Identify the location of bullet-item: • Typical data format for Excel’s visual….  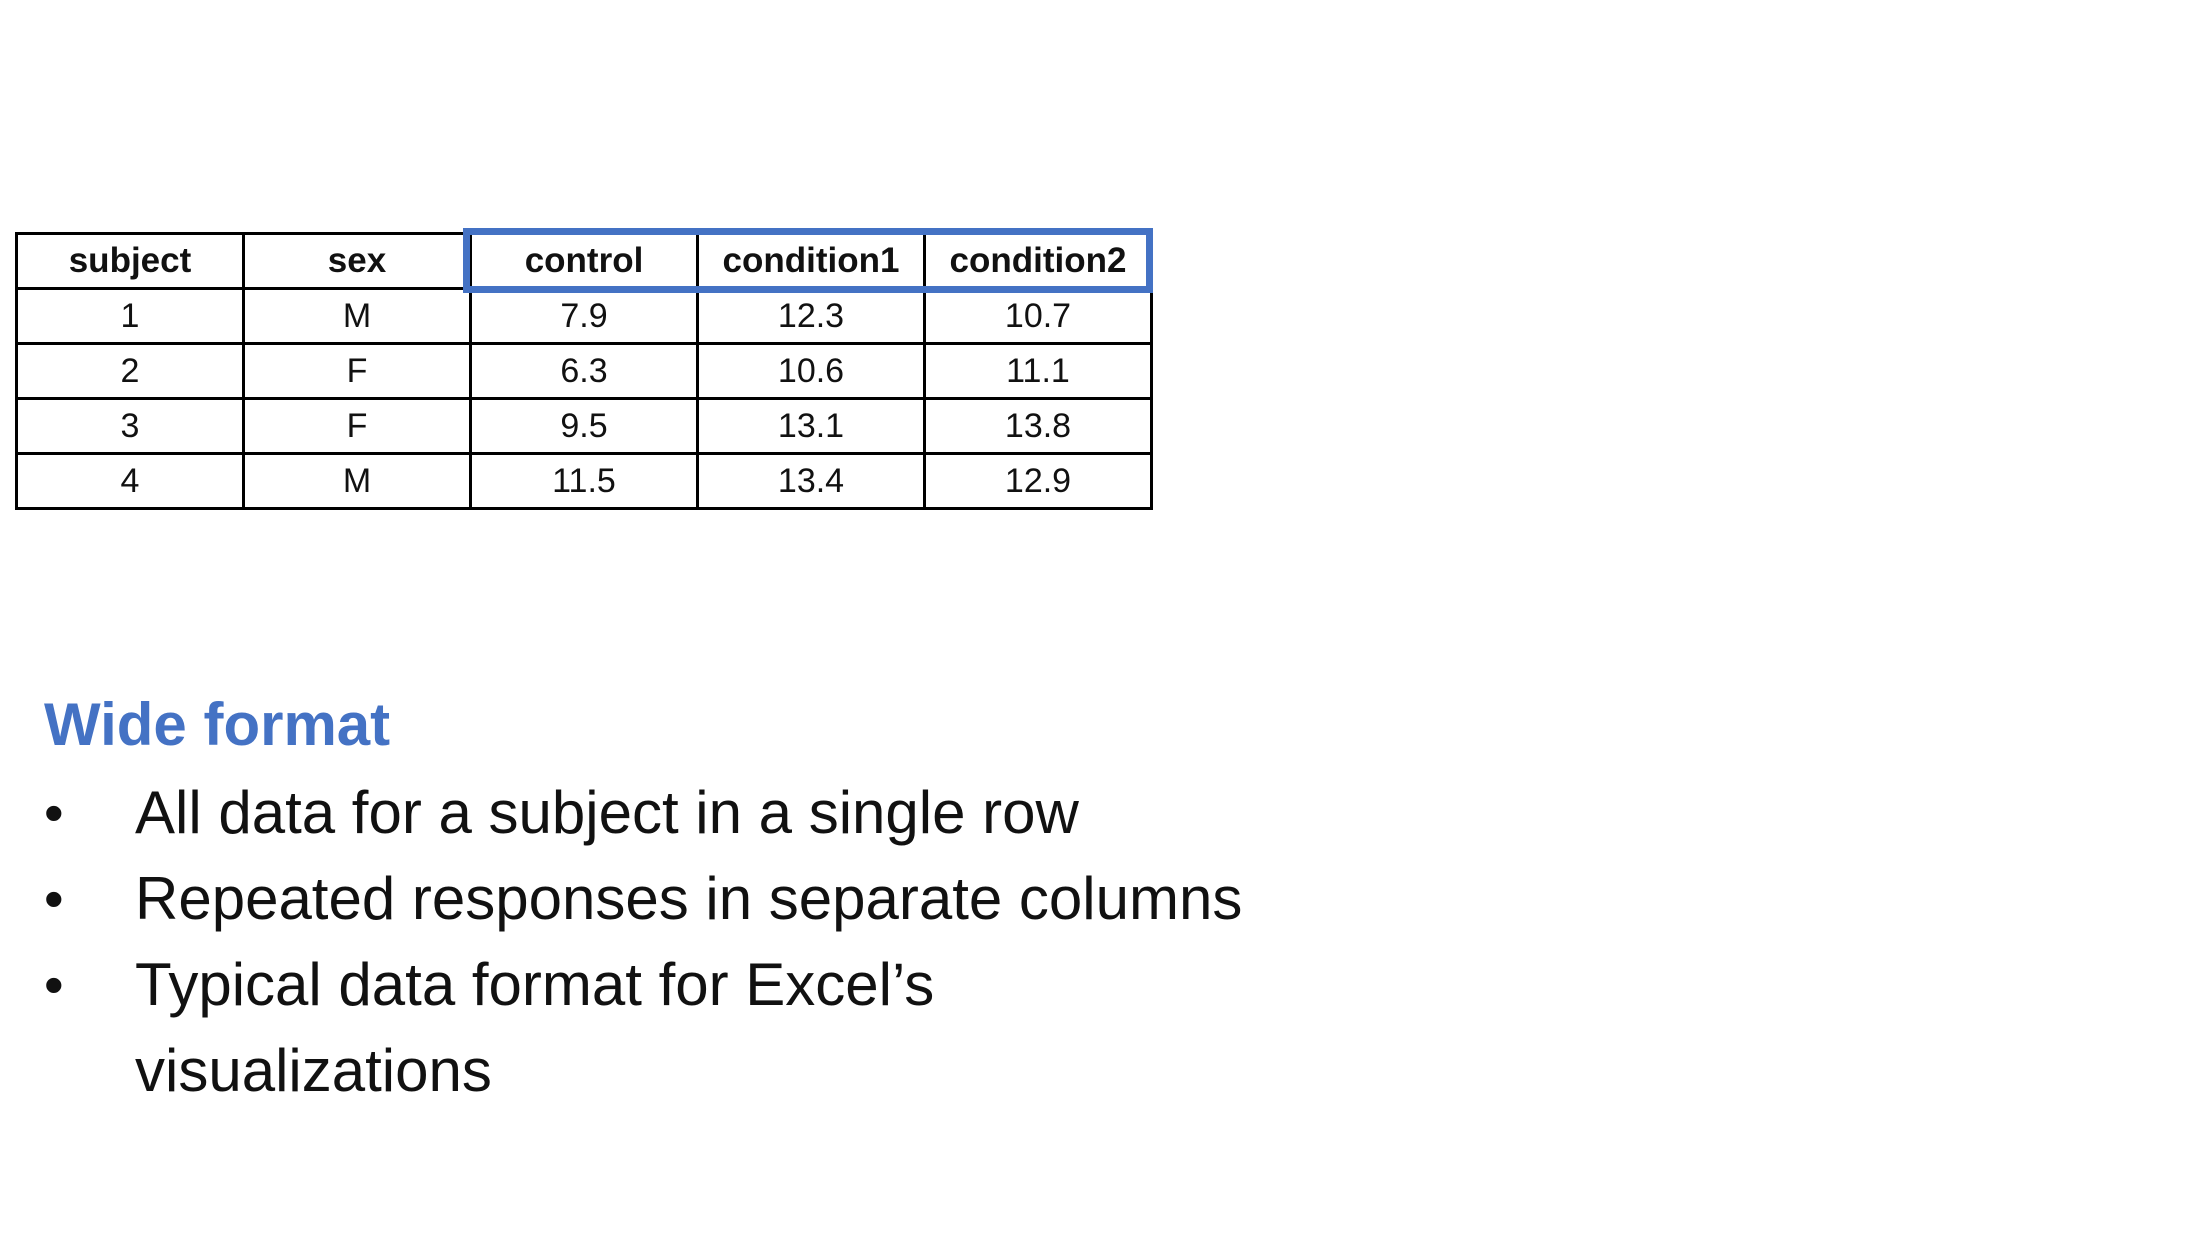
(644, 1028).